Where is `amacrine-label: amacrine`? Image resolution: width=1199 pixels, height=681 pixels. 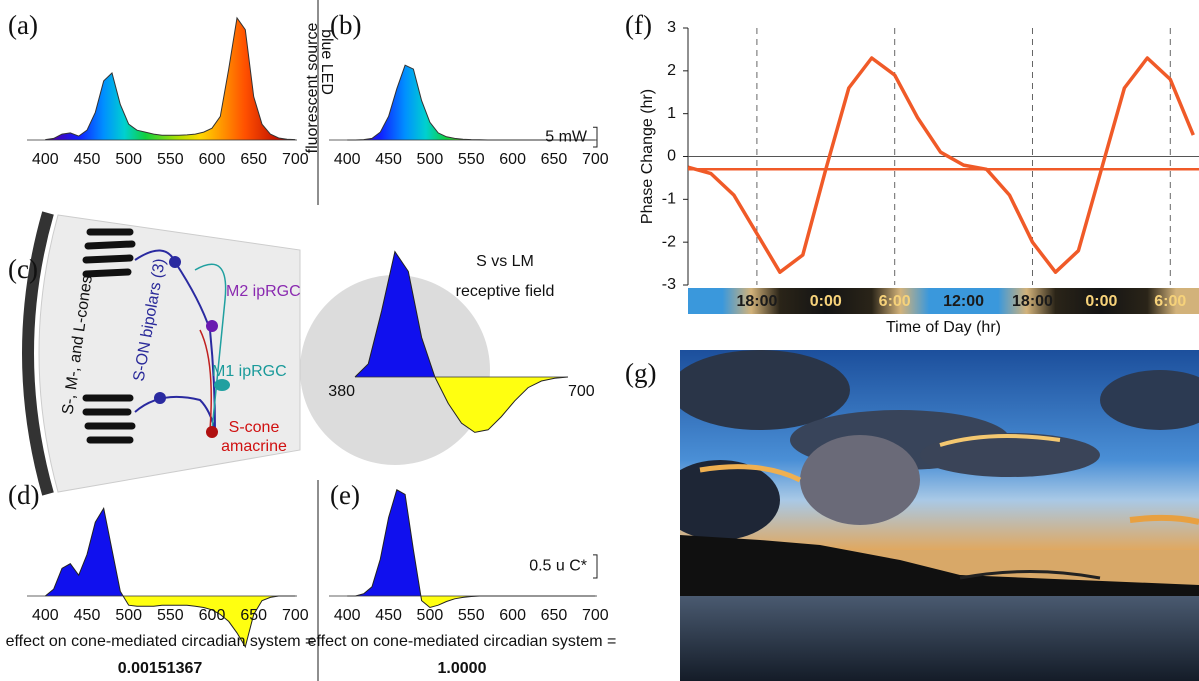
amacrine-label: amacrine is located at coordinates (254, 446).